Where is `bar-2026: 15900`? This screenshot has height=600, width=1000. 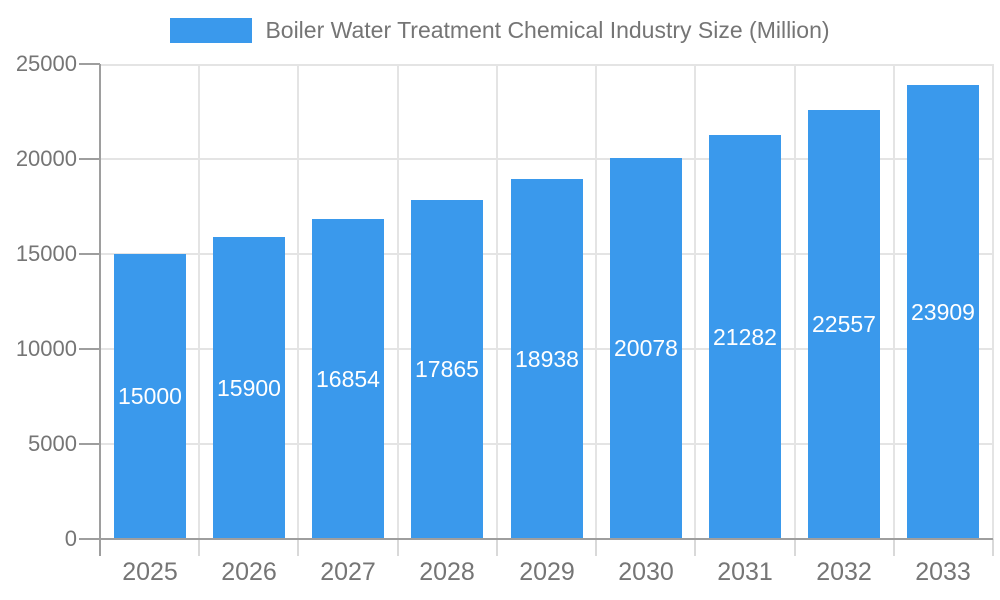
bar-2026: 15900 is located at coordinates (249, 388).